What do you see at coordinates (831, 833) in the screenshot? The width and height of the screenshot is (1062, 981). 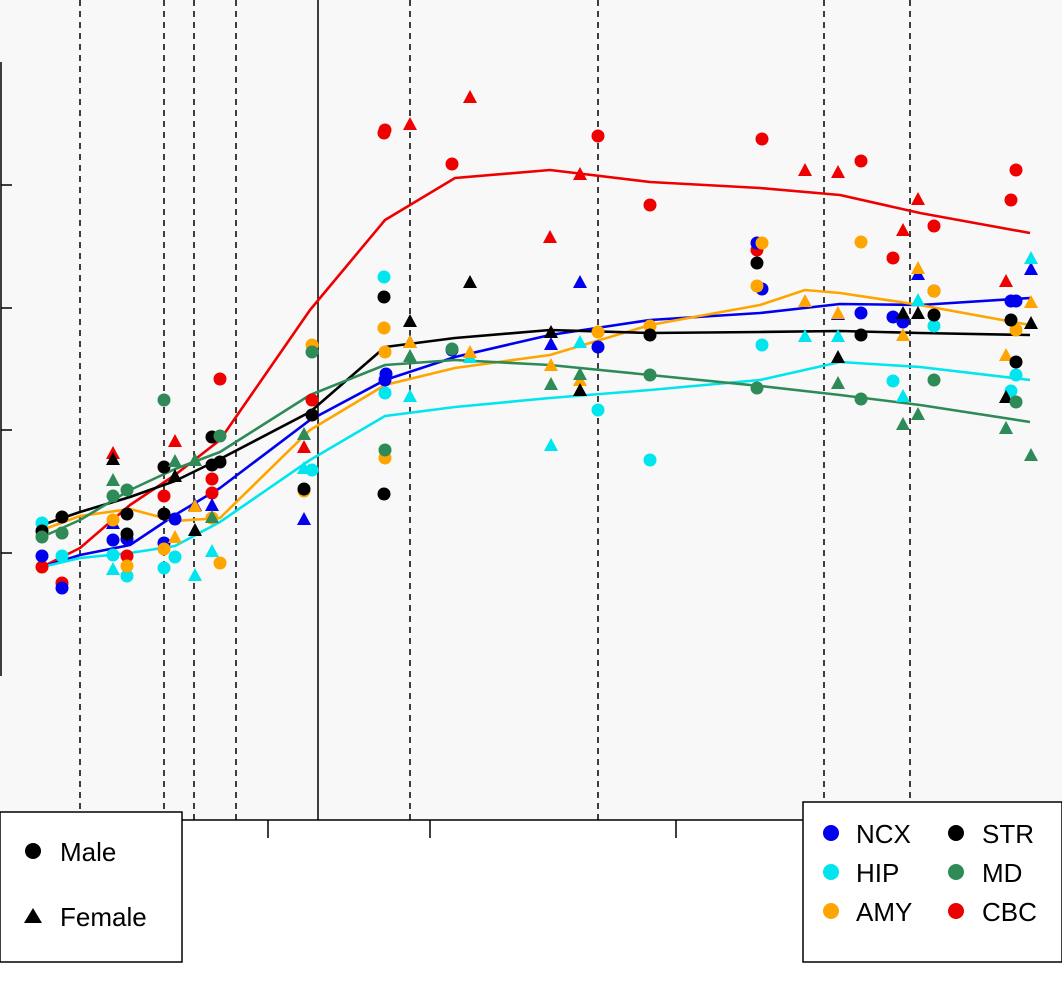 I see `legend-ncx-marker` at bounding box center [831, 833].